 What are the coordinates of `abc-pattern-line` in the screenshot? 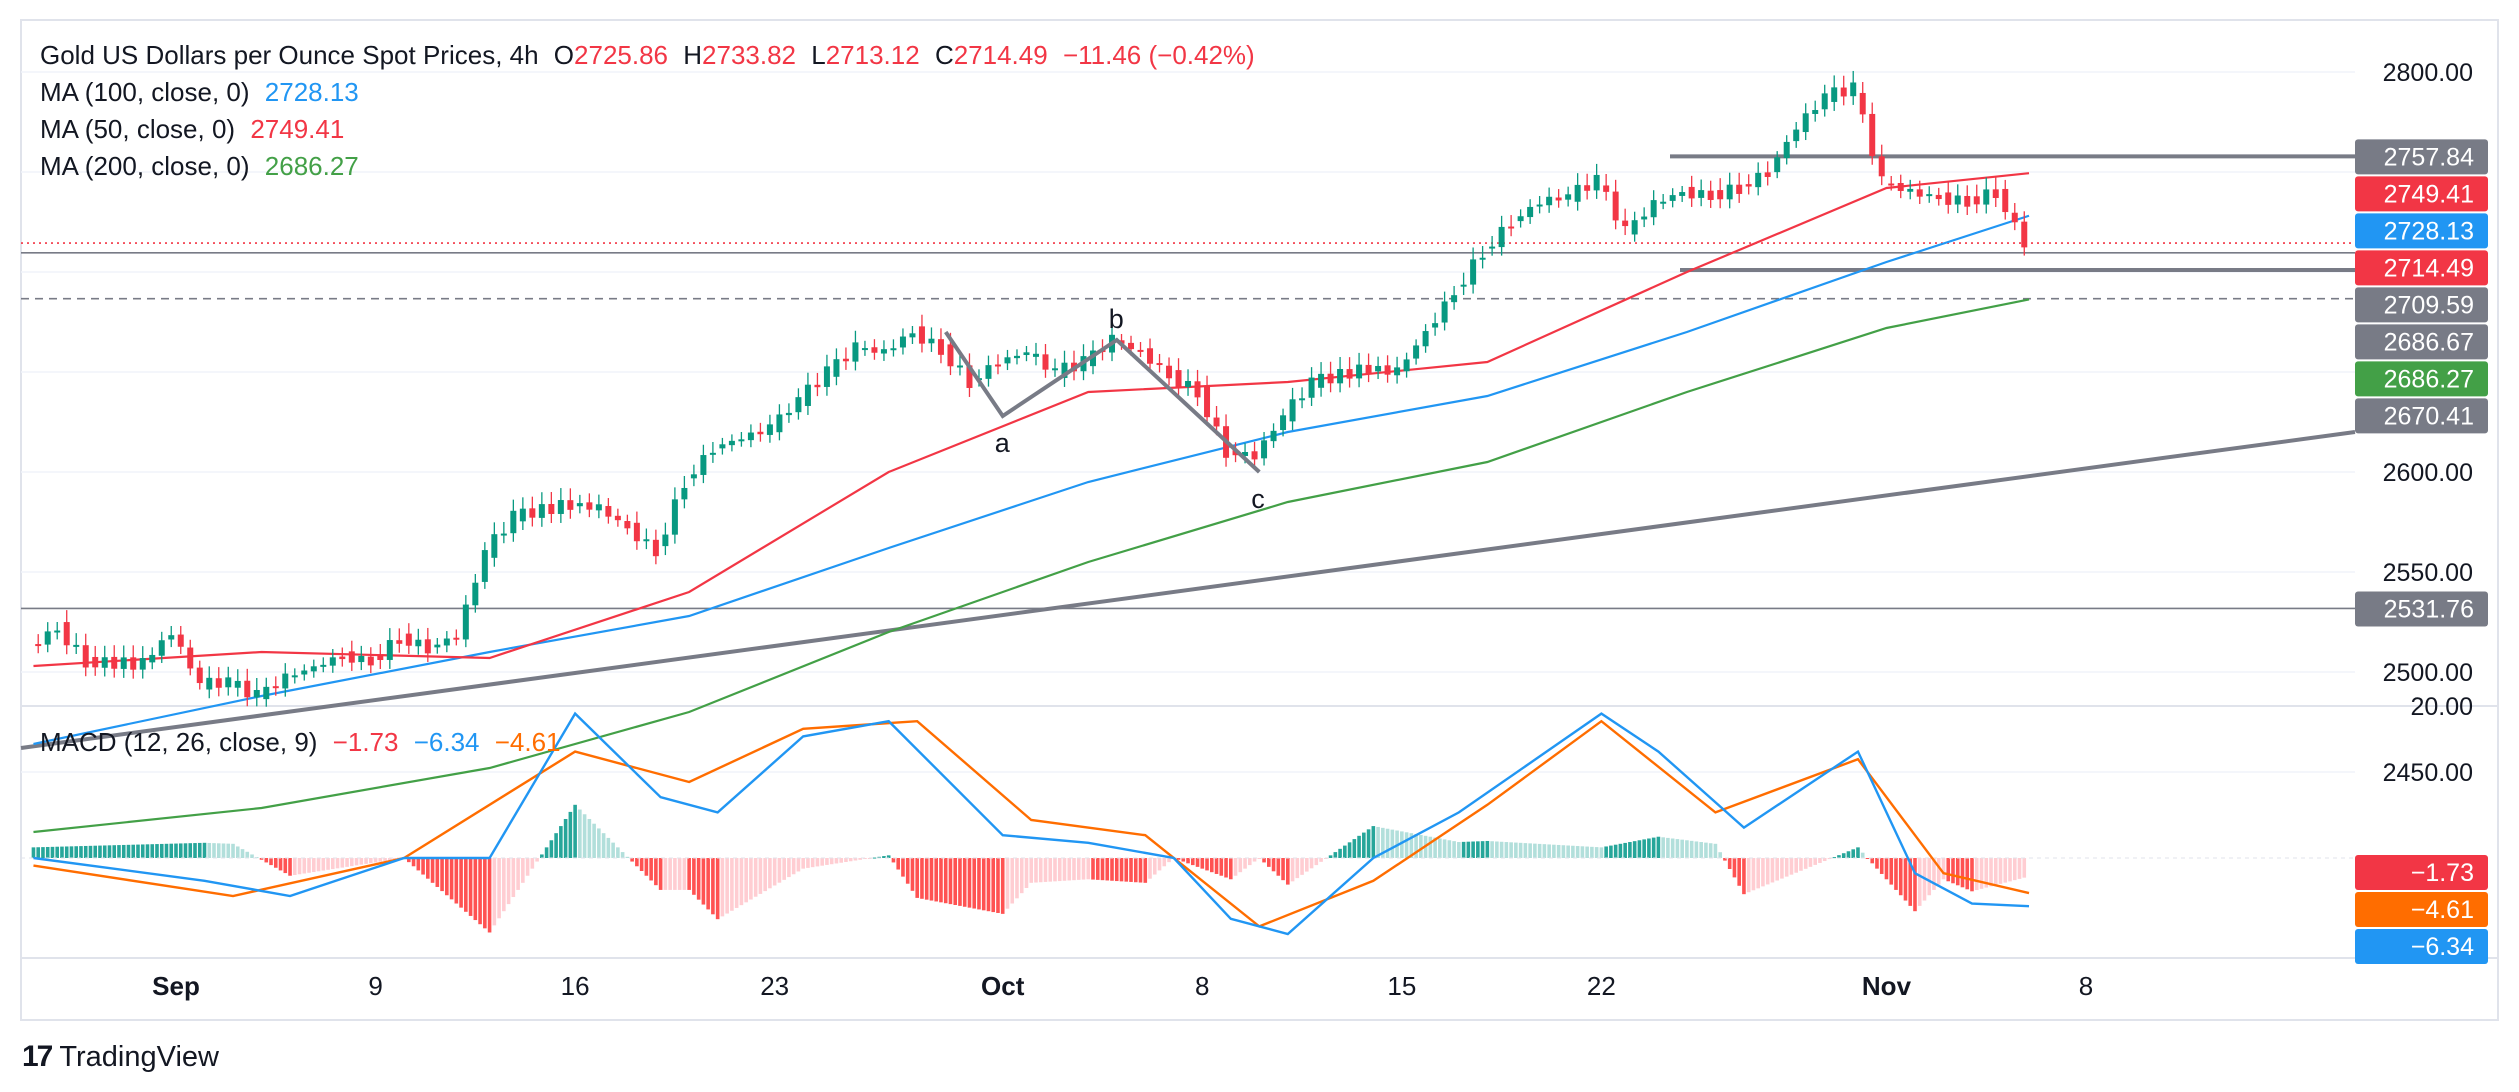 It's located at (1102, 402).